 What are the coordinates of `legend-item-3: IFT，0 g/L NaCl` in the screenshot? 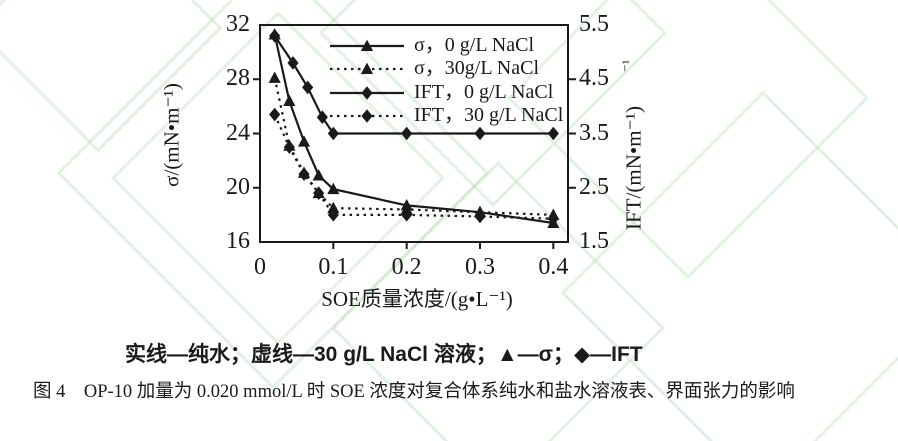 It's located at (445, 92).